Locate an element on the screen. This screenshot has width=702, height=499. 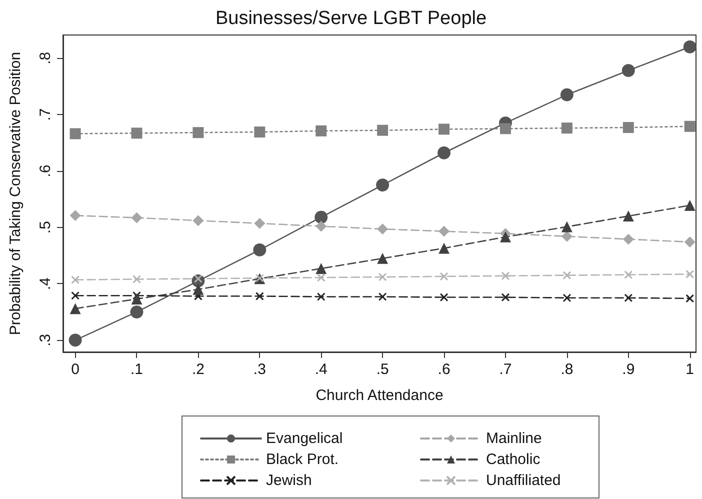
x-tick-label: .9 is located at coordinates (628, 369).